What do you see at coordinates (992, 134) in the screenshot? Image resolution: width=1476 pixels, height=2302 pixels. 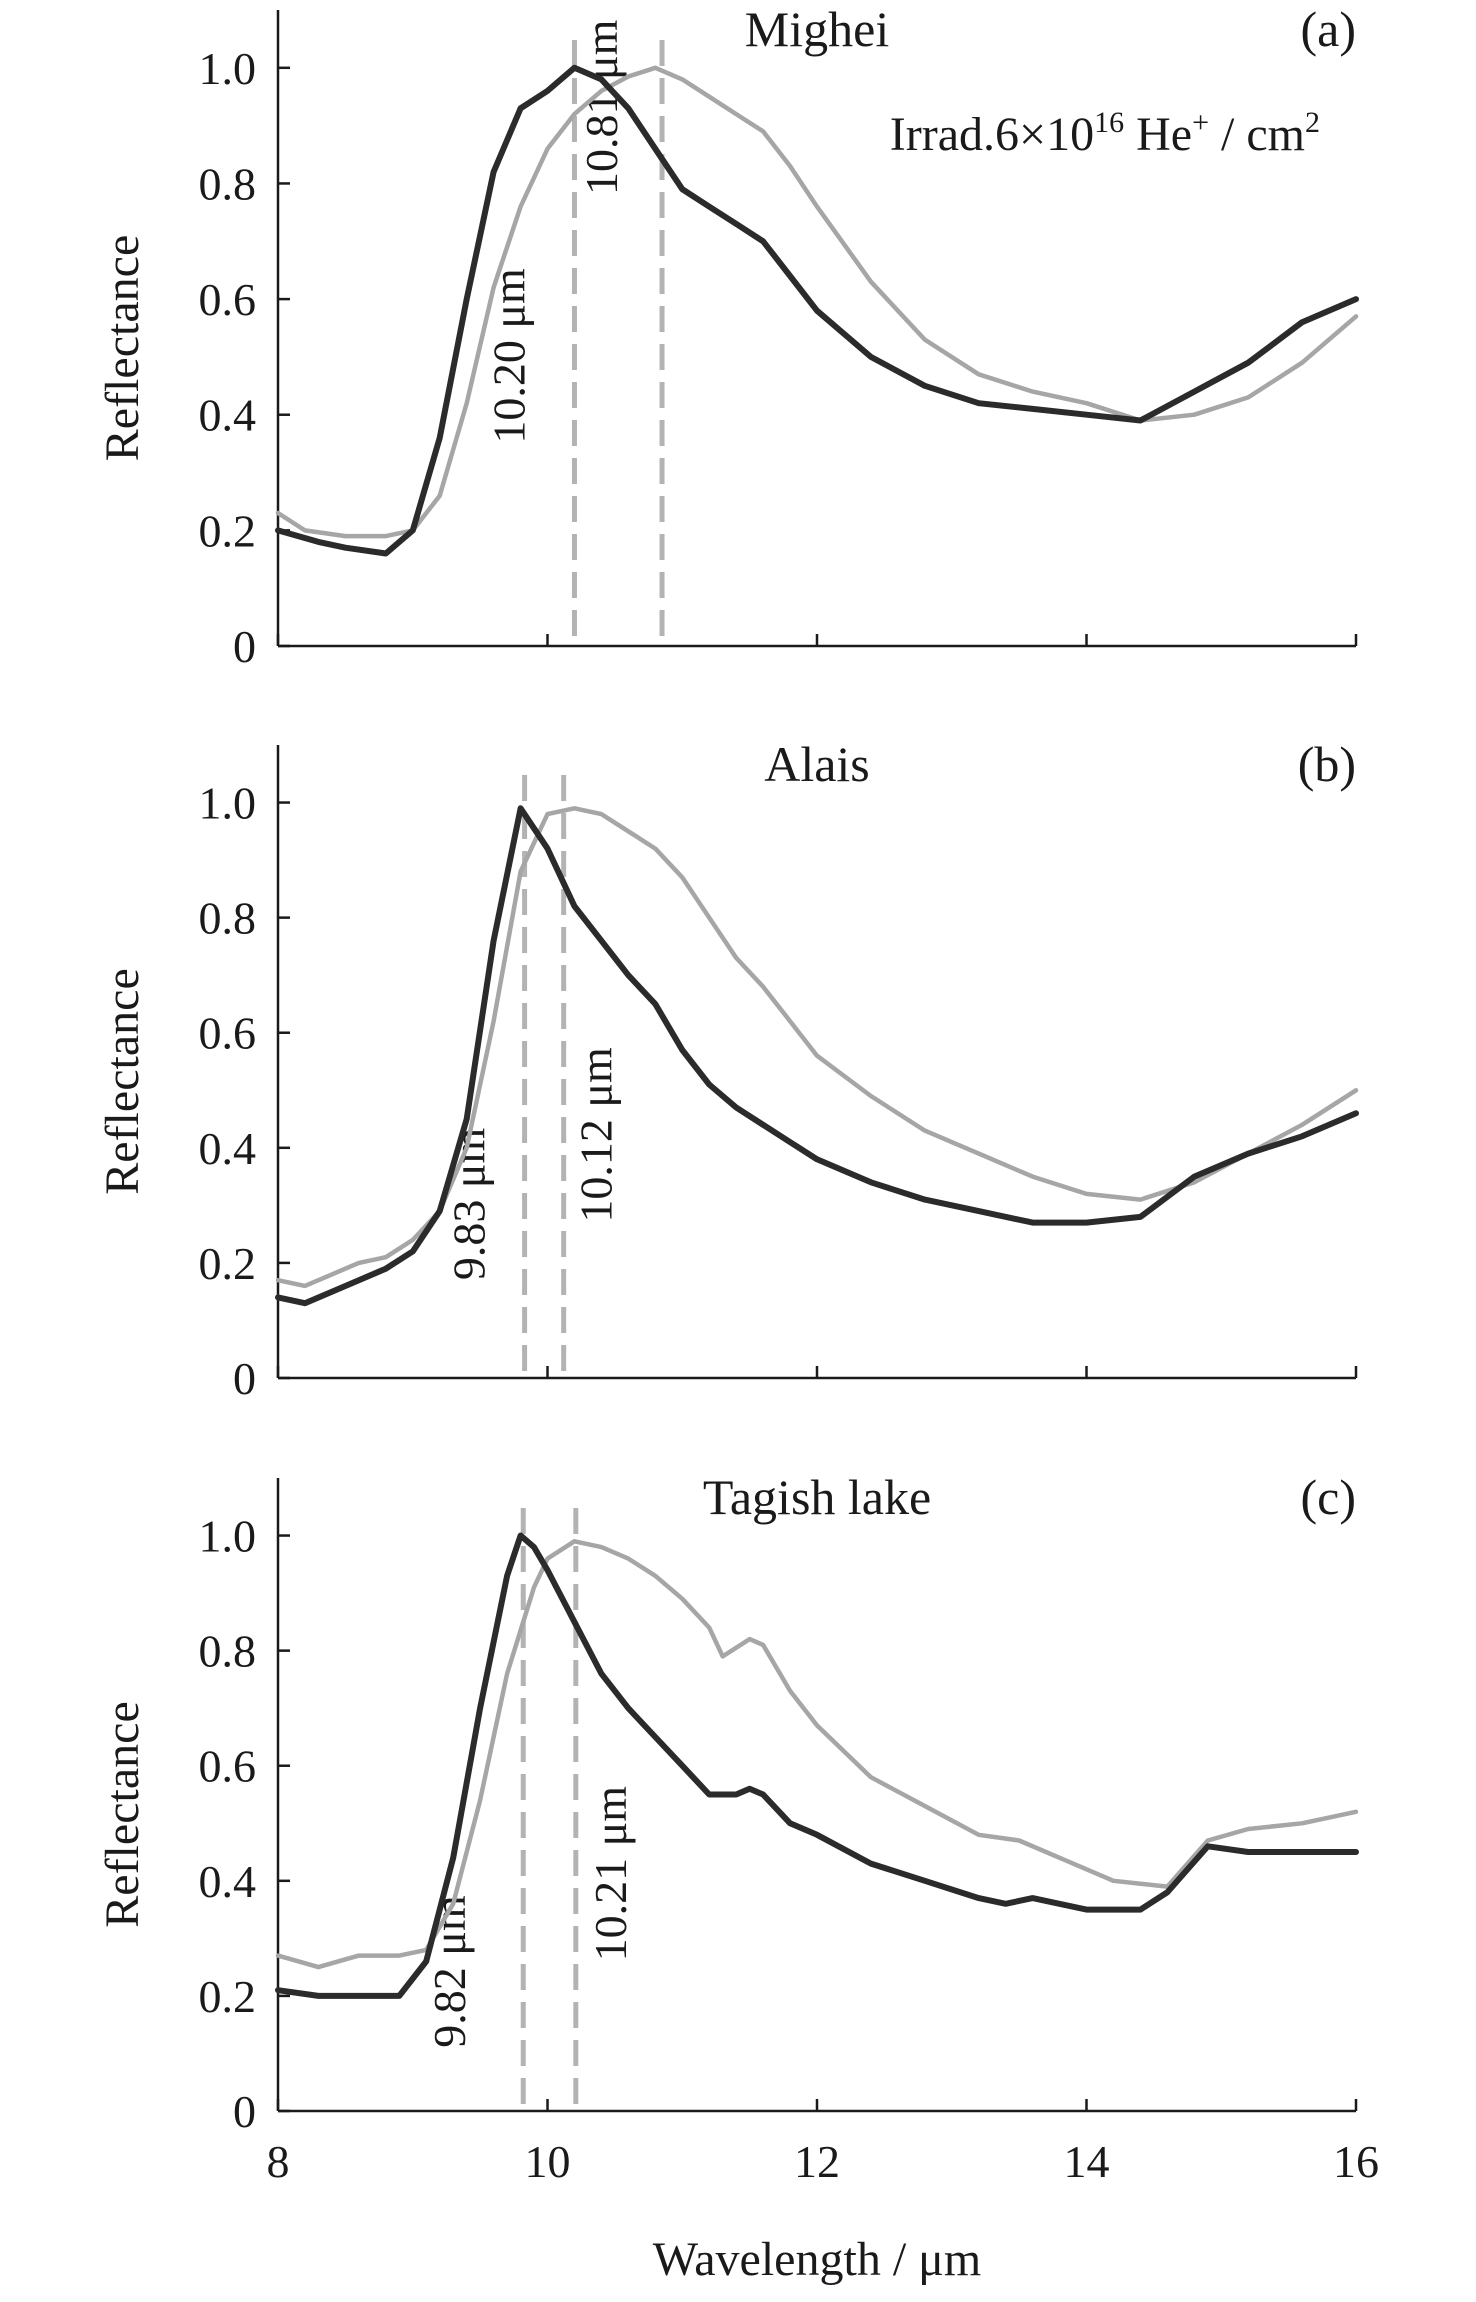 I see `annotation-part: Irrad.6×10` at bounding box center [992, 134].